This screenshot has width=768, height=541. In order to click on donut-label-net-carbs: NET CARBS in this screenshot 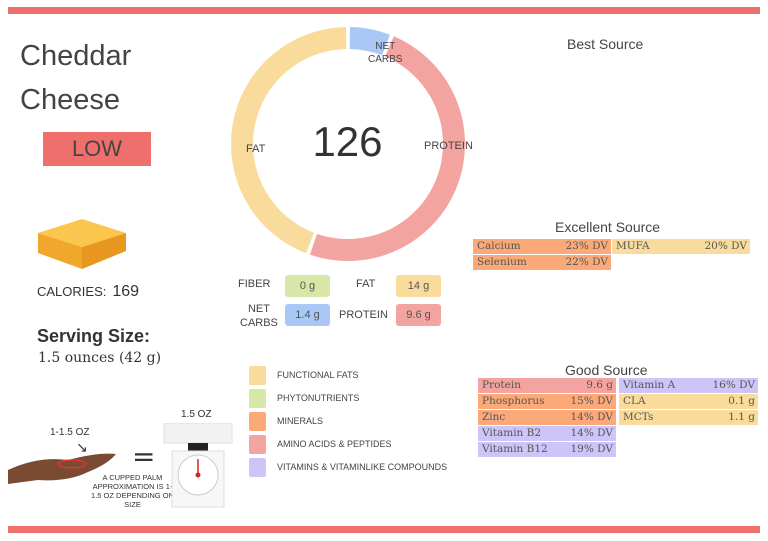, I will do `click(385, 53)`.